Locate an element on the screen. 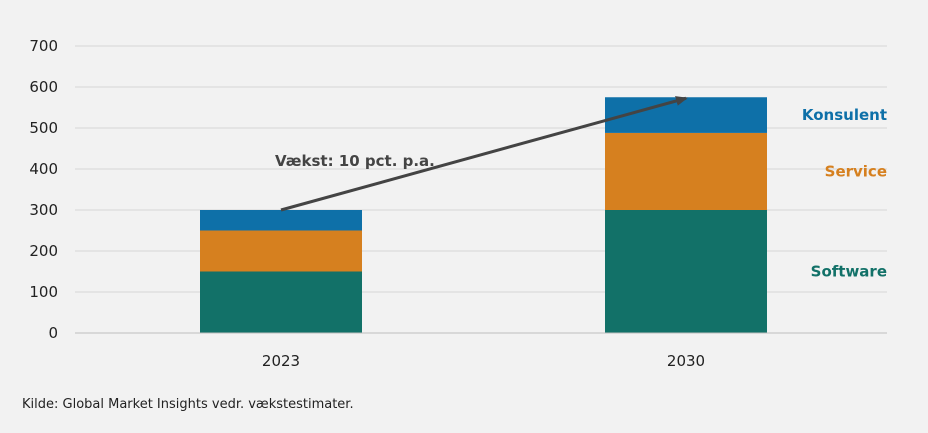 The width and height of the screenshot is (928, 433). legend-label-konsulent: Konsulent is located at coordinates (844, 115).